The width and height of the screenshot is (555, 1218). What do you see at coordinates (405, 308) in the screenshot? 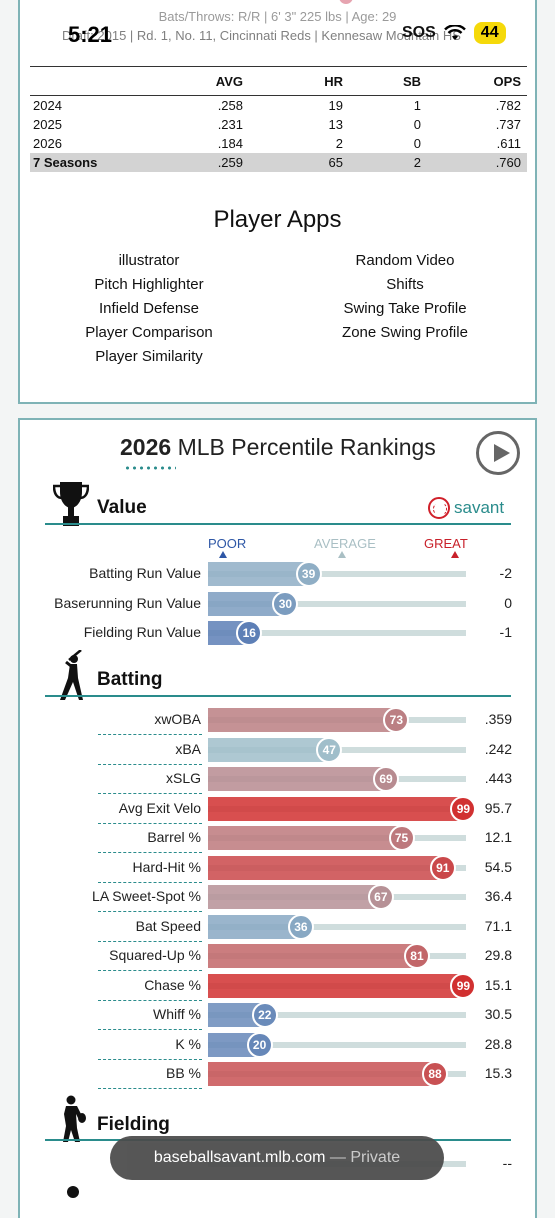
I see `app-link-swing-take-profile: Swing Take Profile` at bounding box center [405, 308].